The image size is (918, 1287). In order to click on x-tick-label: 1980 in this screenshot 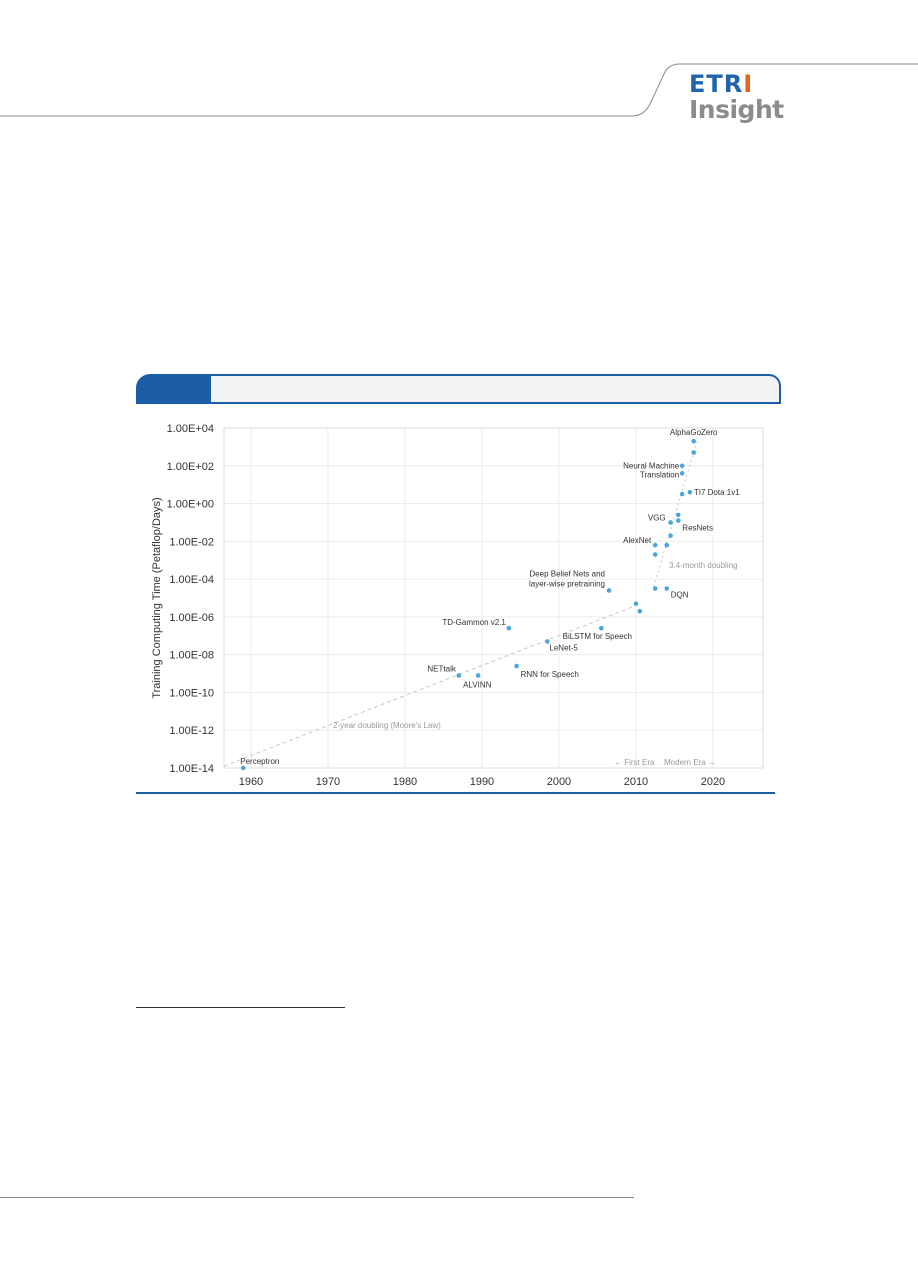, I will do `click(405, 782)`.